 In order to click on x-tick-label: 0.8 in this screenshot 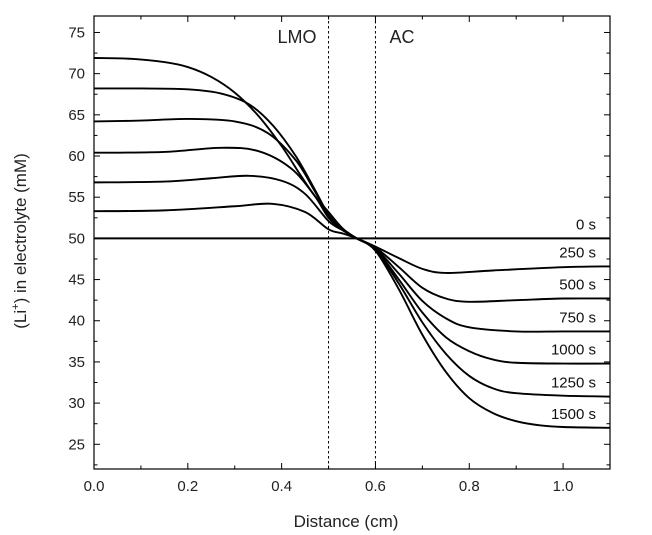, I will do `click(469, 486)`.